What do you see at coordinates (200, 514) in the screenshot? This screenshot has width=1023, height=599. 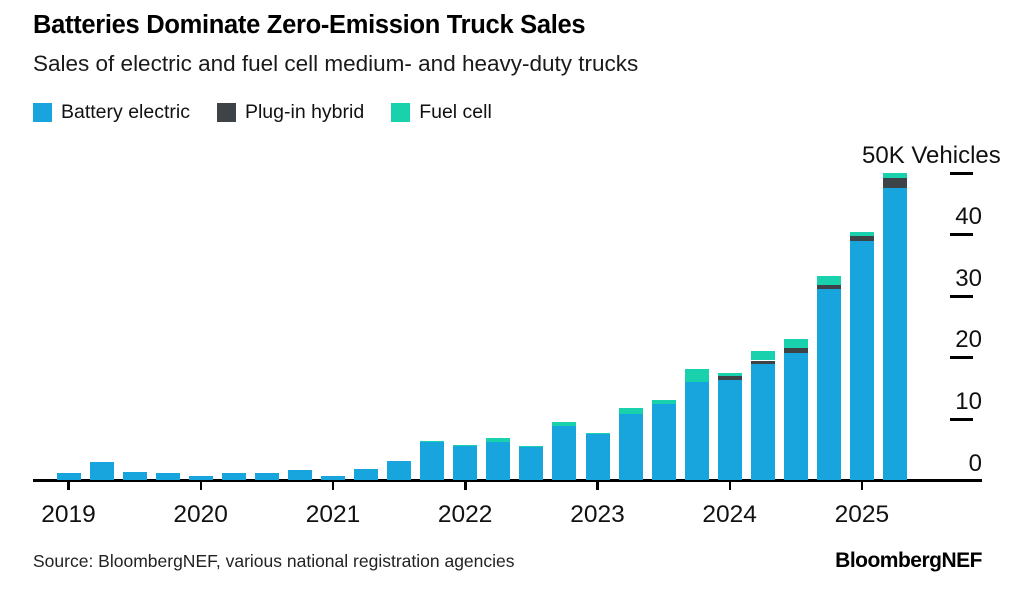 I see `x-tick-label-2020: 2020` at bounding box center [200, 514].